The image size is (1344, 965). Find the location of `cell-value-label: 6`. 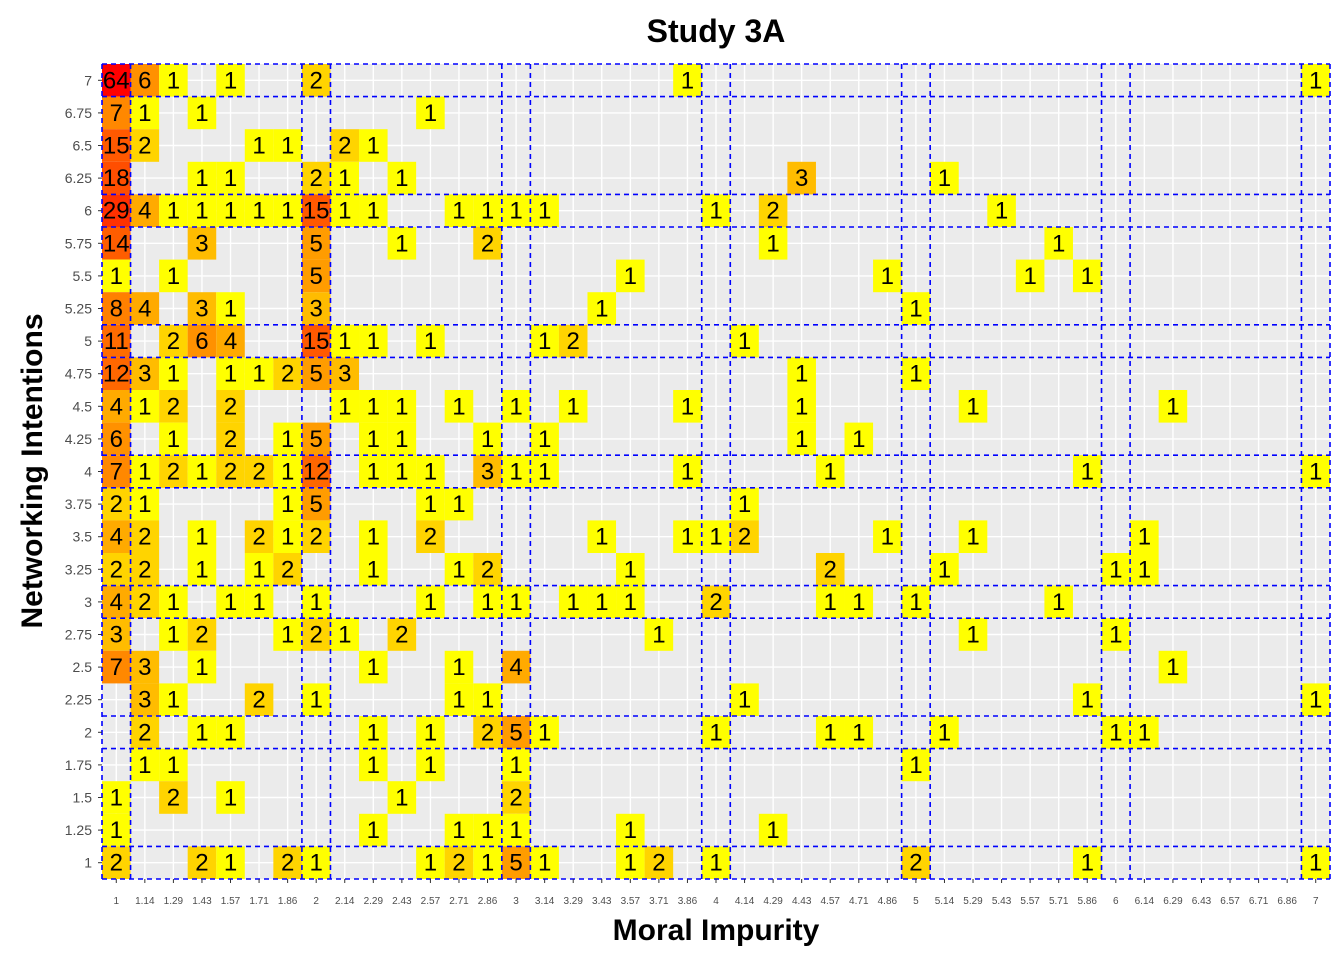

cell-value-label: 6 is located at coordinates (201, 341).